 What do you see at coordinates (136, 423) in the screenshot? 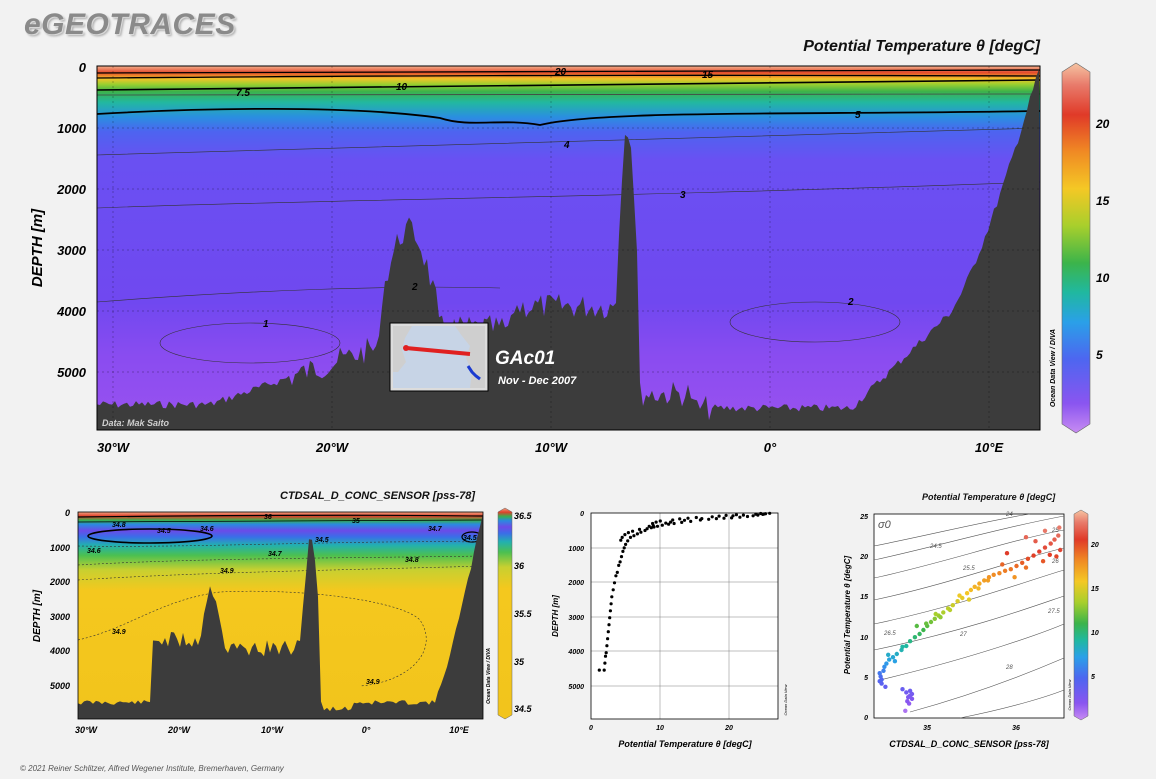
I see `data-credit: Data: Mak Saito` at bounding box center [136, 423].